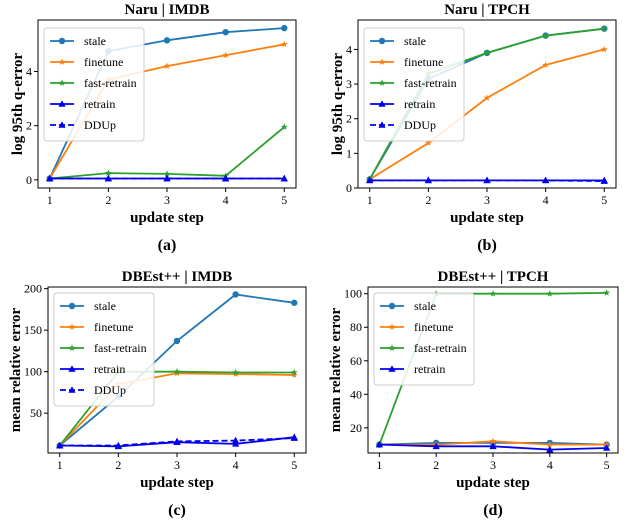 This screenshot has width=627, height=529. I want to click on chart-title: DBEst++ | TPCH, so click(493, 277).